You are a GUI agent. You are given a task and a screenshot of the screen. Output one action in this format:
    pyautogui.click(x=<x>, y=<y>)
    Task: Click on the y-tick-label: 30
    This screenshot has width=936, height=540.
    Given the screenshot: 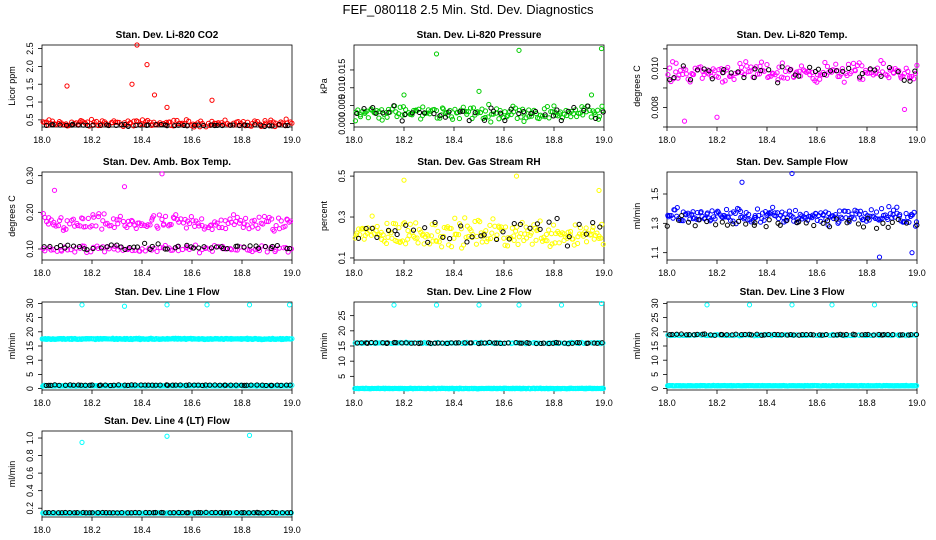 What is the action you would take?
    pyautogui.click(x=655, y=303)
    